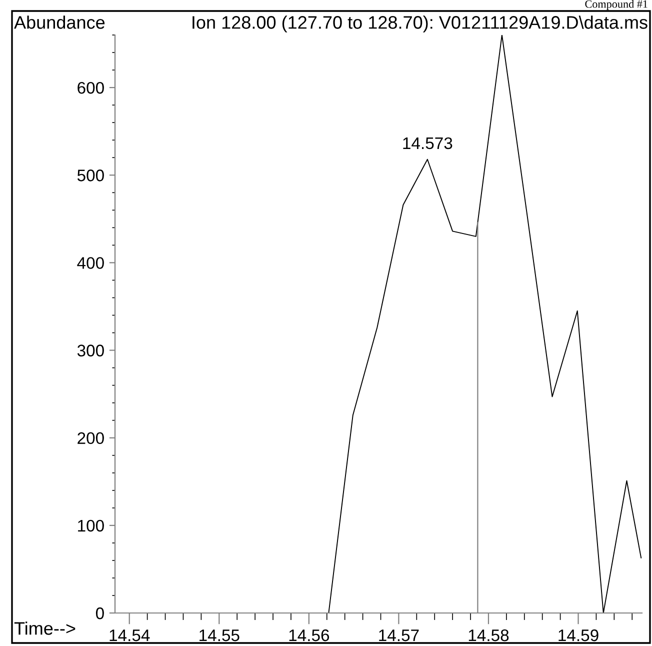 The image size is (652, 646). Describe the element at coordinates (130, 636) in the screenshot. I see `x-tick-label: 14.54` at that location.